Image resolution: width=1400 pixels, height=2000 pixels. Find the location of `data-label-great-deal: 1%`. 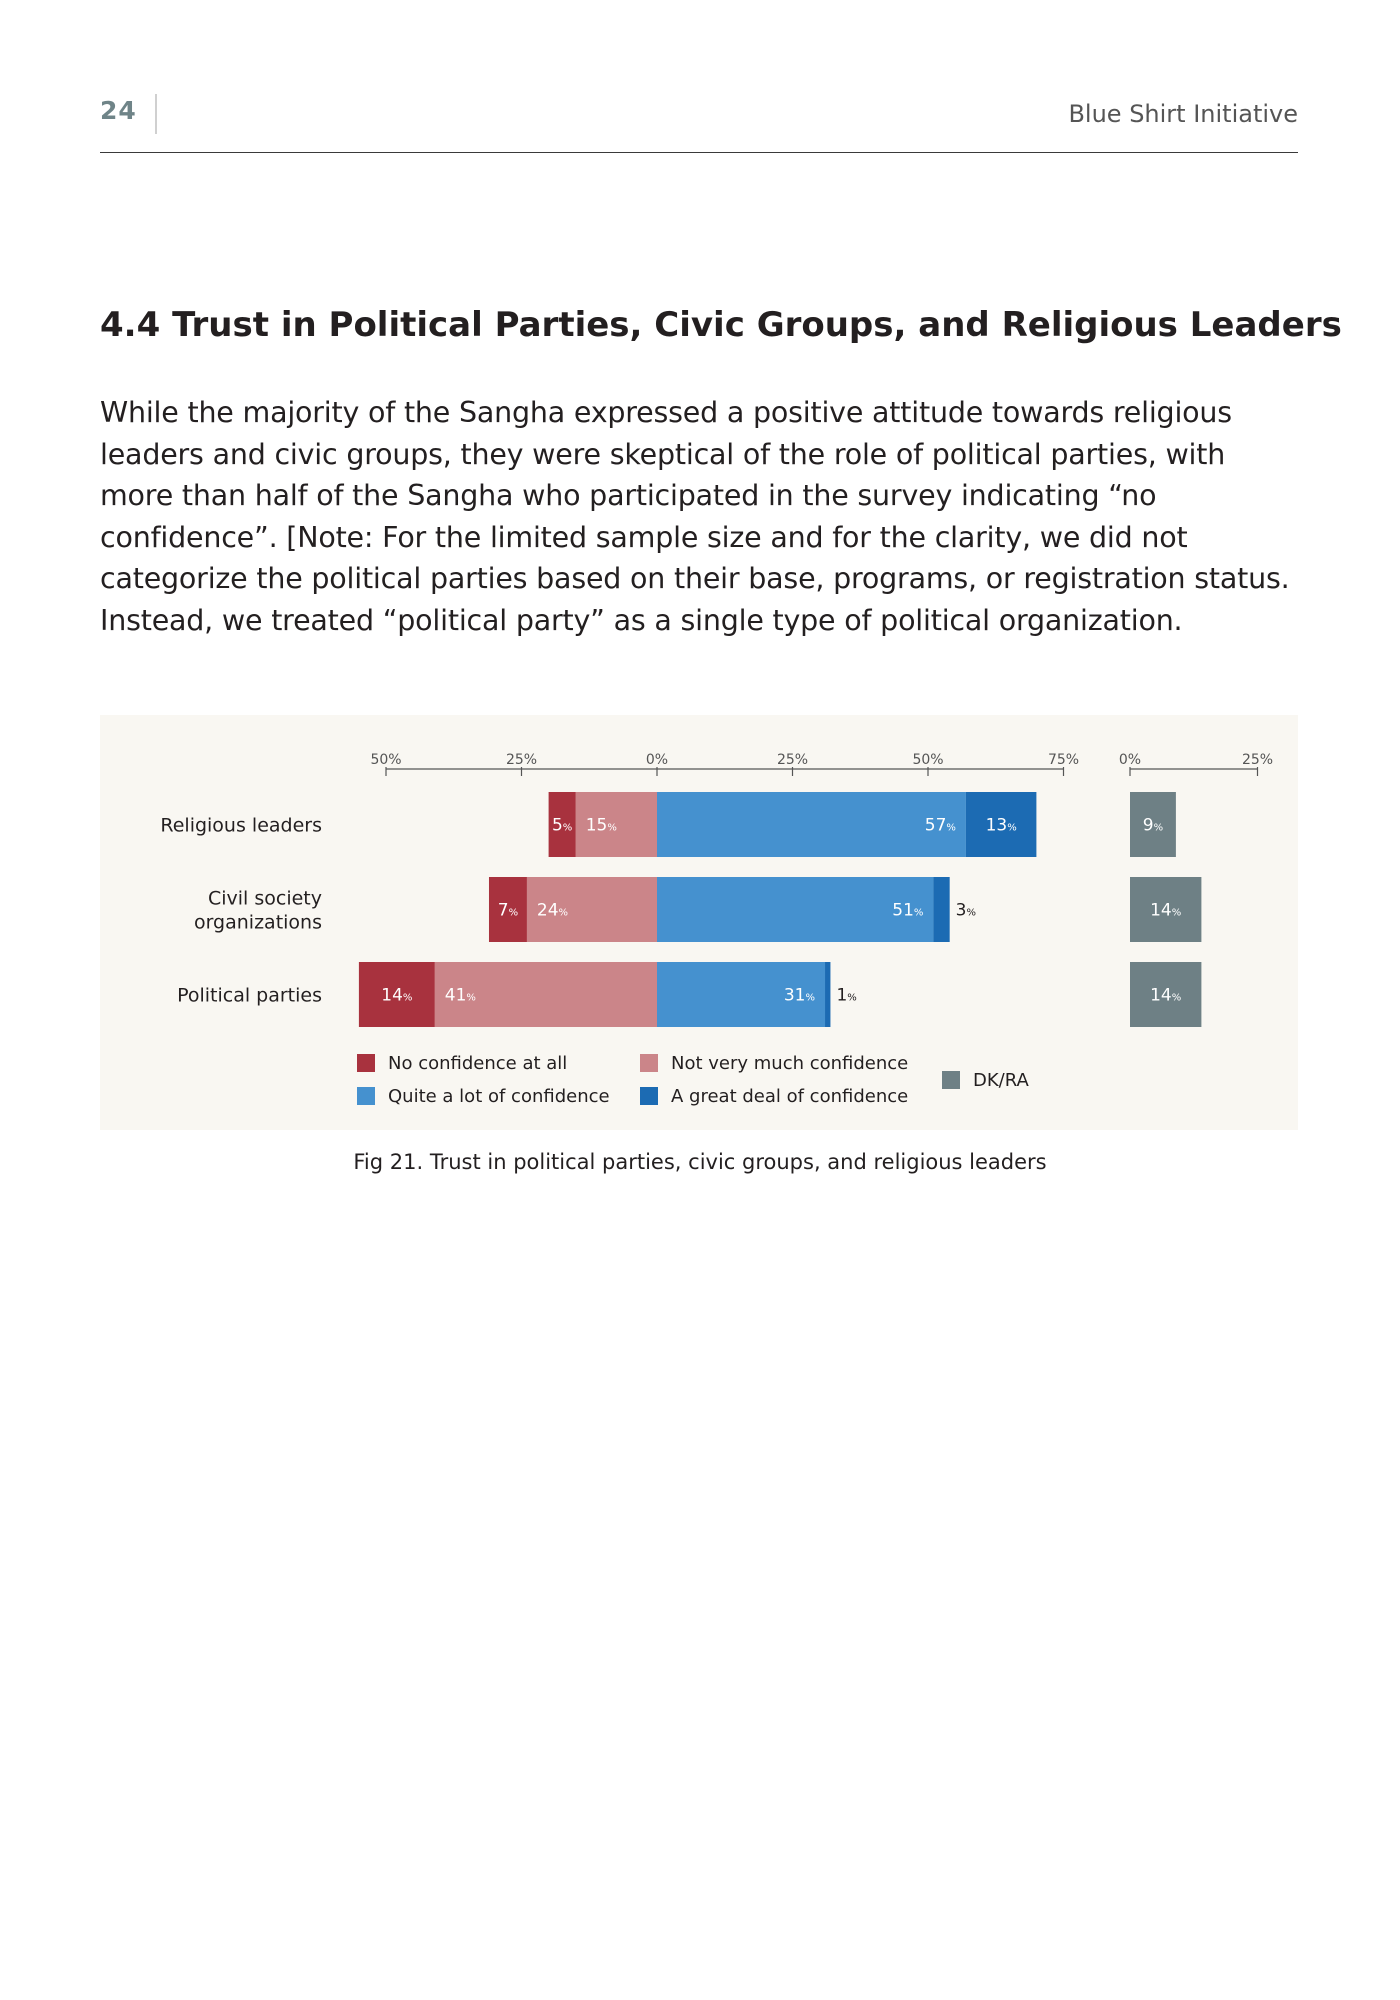

data-label-great-deal: 1% is located at coordinates (846, 996).